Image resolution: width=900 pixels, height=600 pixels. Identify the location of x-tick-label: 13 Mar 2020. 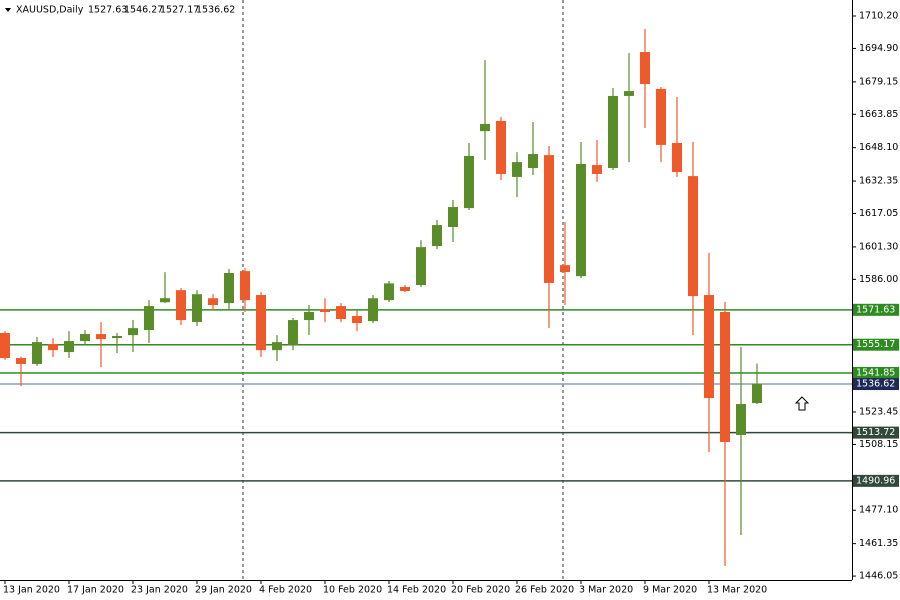
(737, 590).